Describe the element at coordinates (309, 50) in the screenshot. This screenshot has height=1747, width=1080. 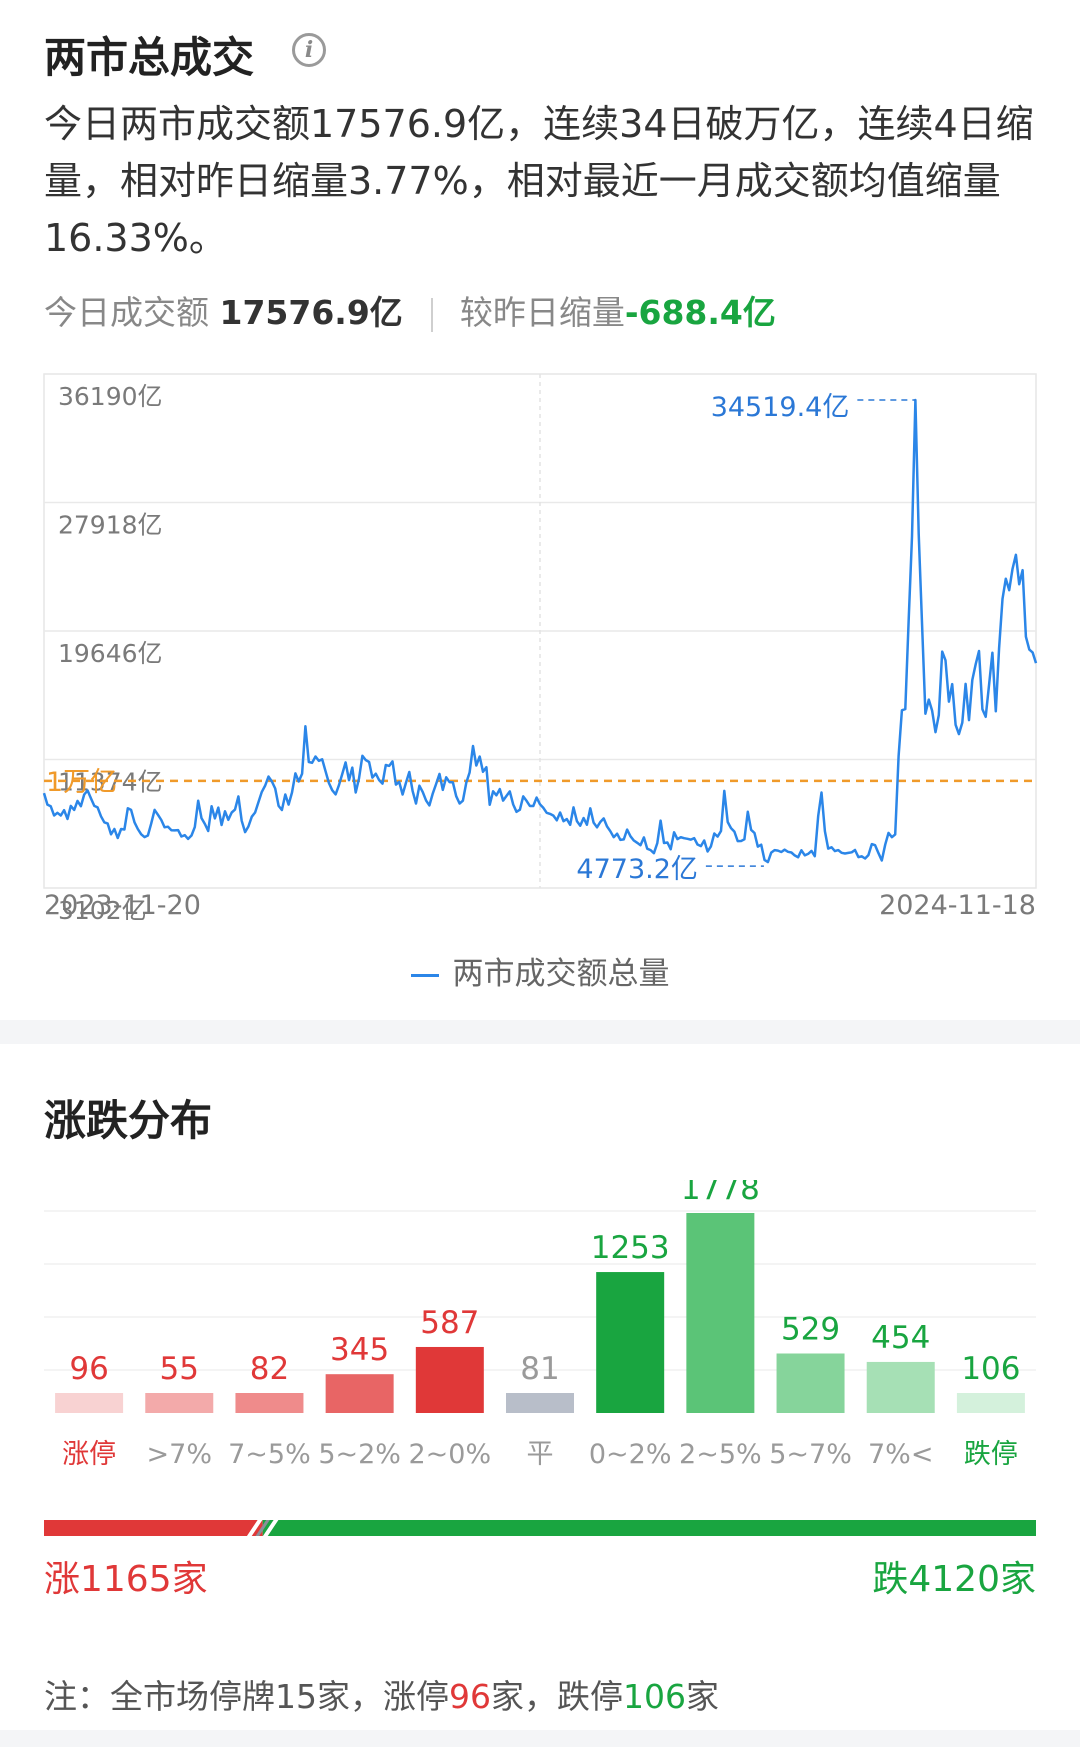
I see `info-icon: i` at that location.